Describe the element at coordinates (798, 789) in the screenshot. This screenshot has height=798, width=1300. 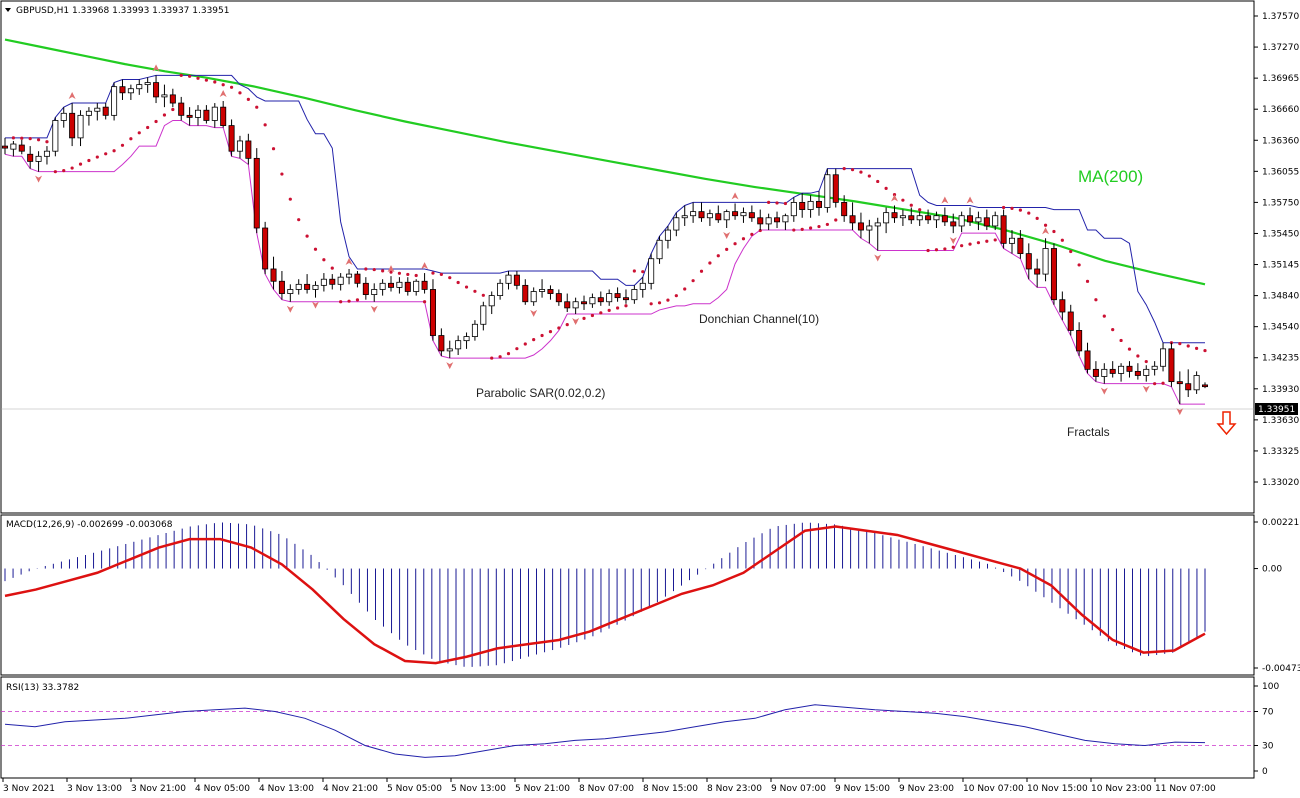
I see `x-tick-label: 9 Nov 07:00` at that location.